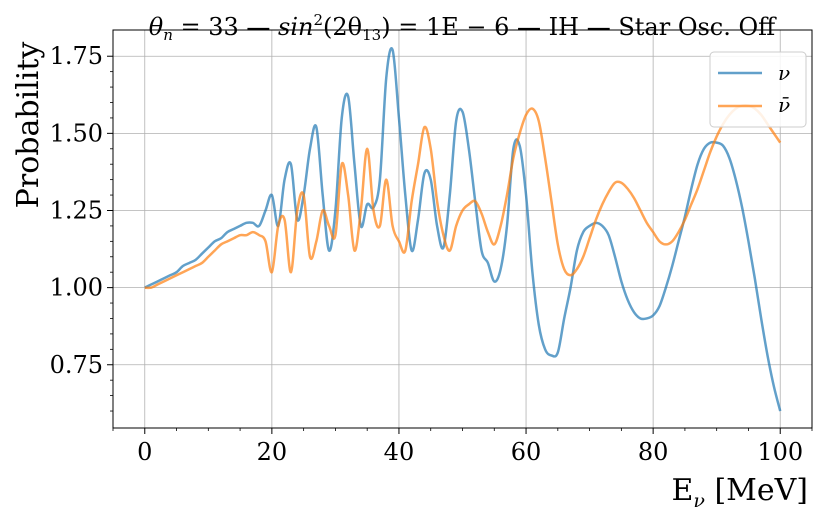 This screenshot has height=522, width=821. Describe the element at coordinates (739, 492) in the screenshot. I see `x-axis-label: Eν [MeV]` at that location.